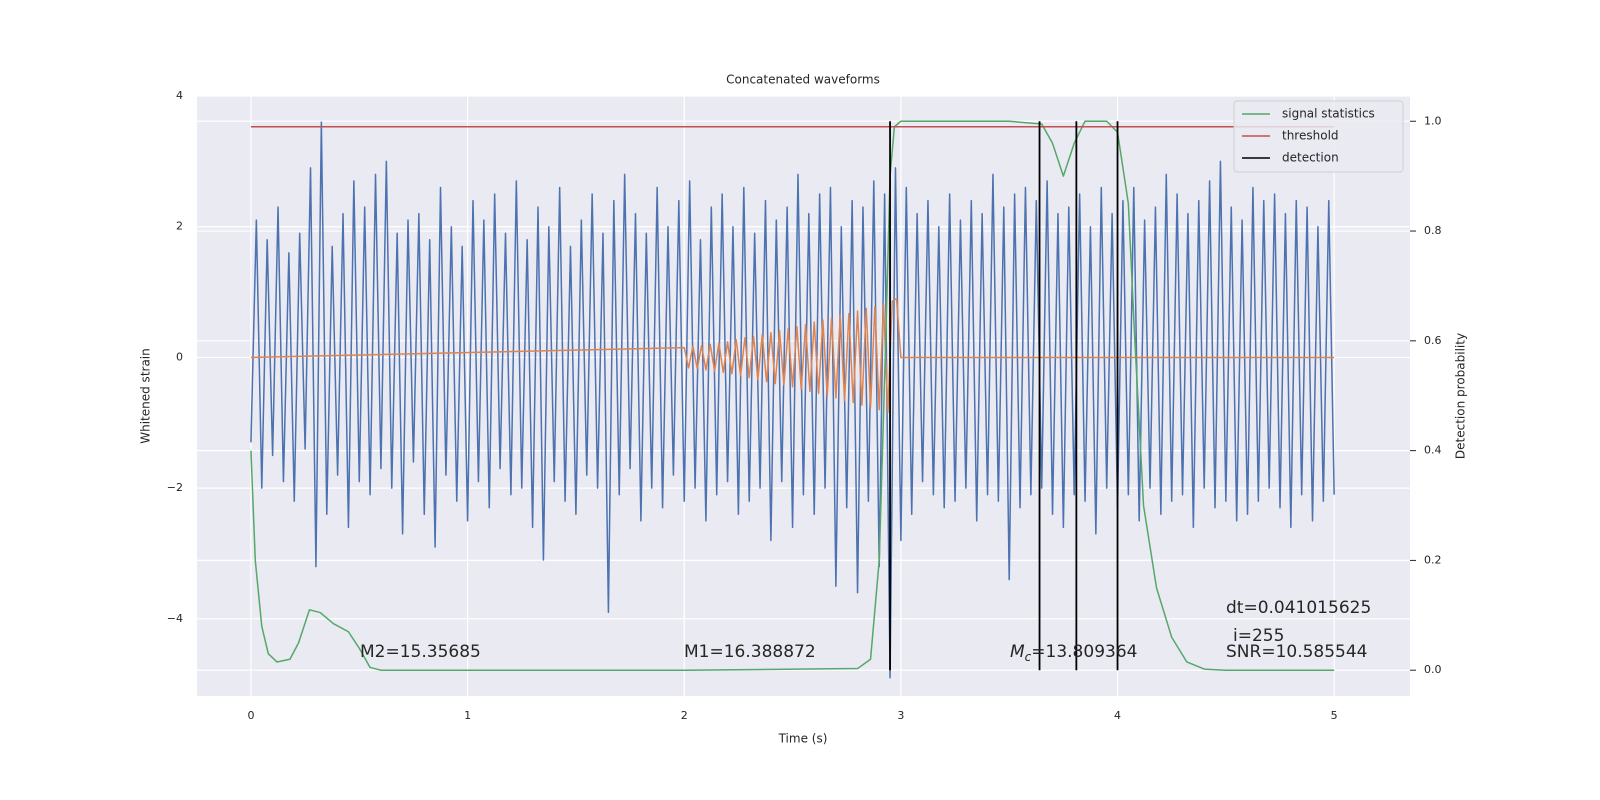  Describe the element at coordinates (803, 739) in the screenshot. I see `x-axis-label: Time (s)` at that location.